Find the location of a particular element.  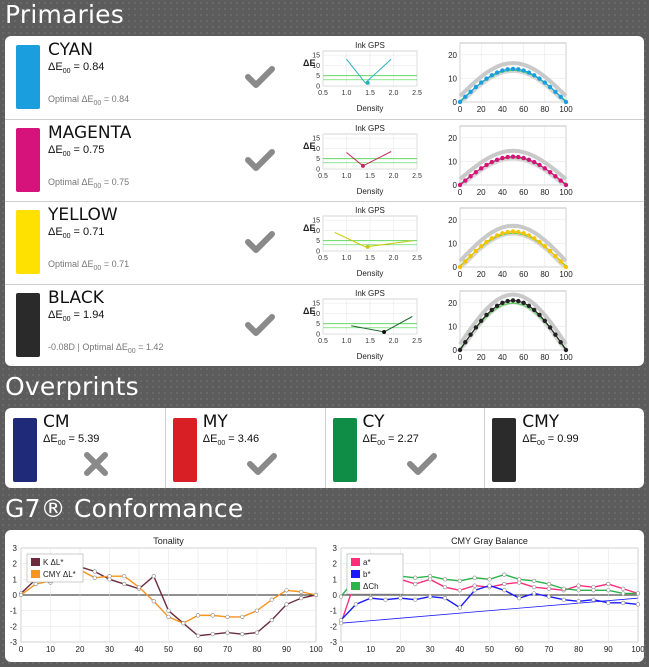

gps-x-tick: 1.5 is located at coordinates (370, 176).